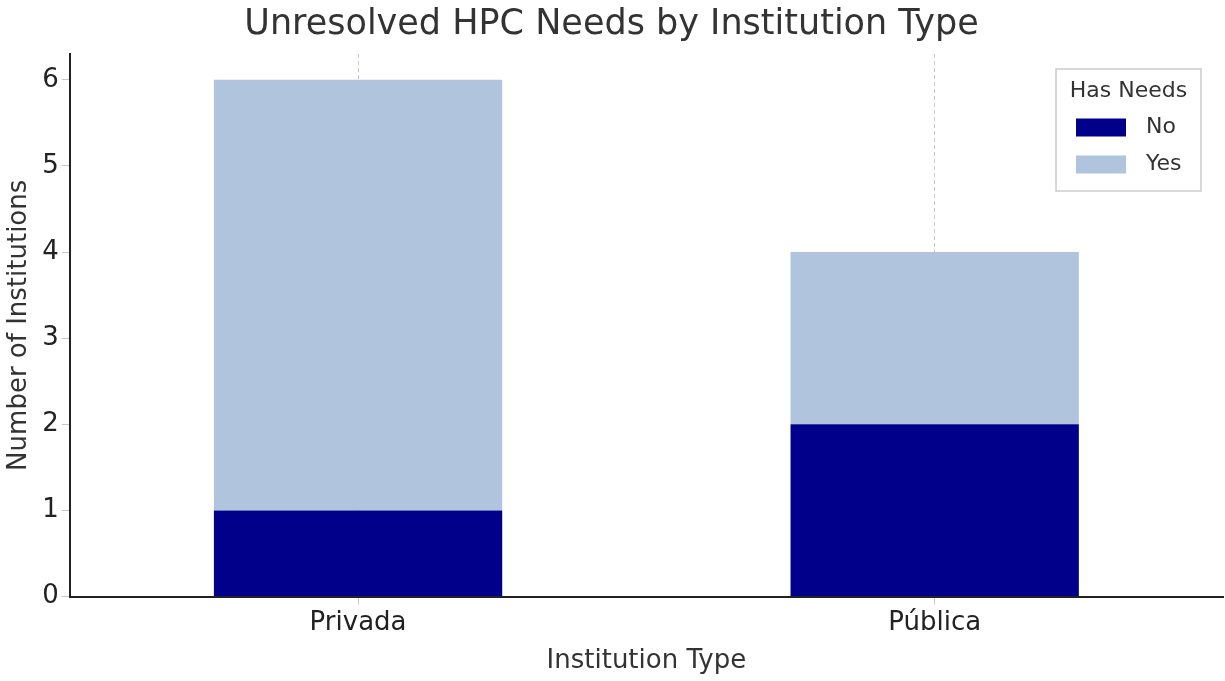 The image size is (1225, 681). Describe the element at coordinates (1163, 163) in the screenshot. I see `legend-label: Yes` at that location.